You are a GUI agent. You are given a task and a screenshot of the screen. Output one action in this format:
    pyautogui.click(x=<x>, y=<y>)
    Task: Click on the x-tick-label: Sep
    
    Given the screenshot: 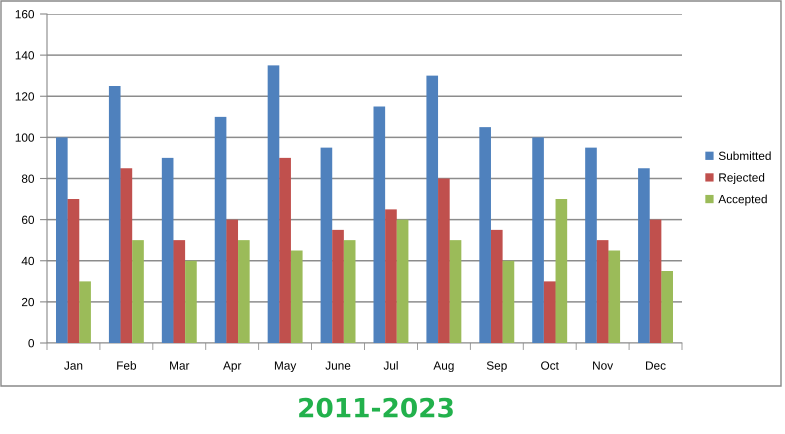 What is the action you would take?
    pyautogui.click(x=496, y=366)
    